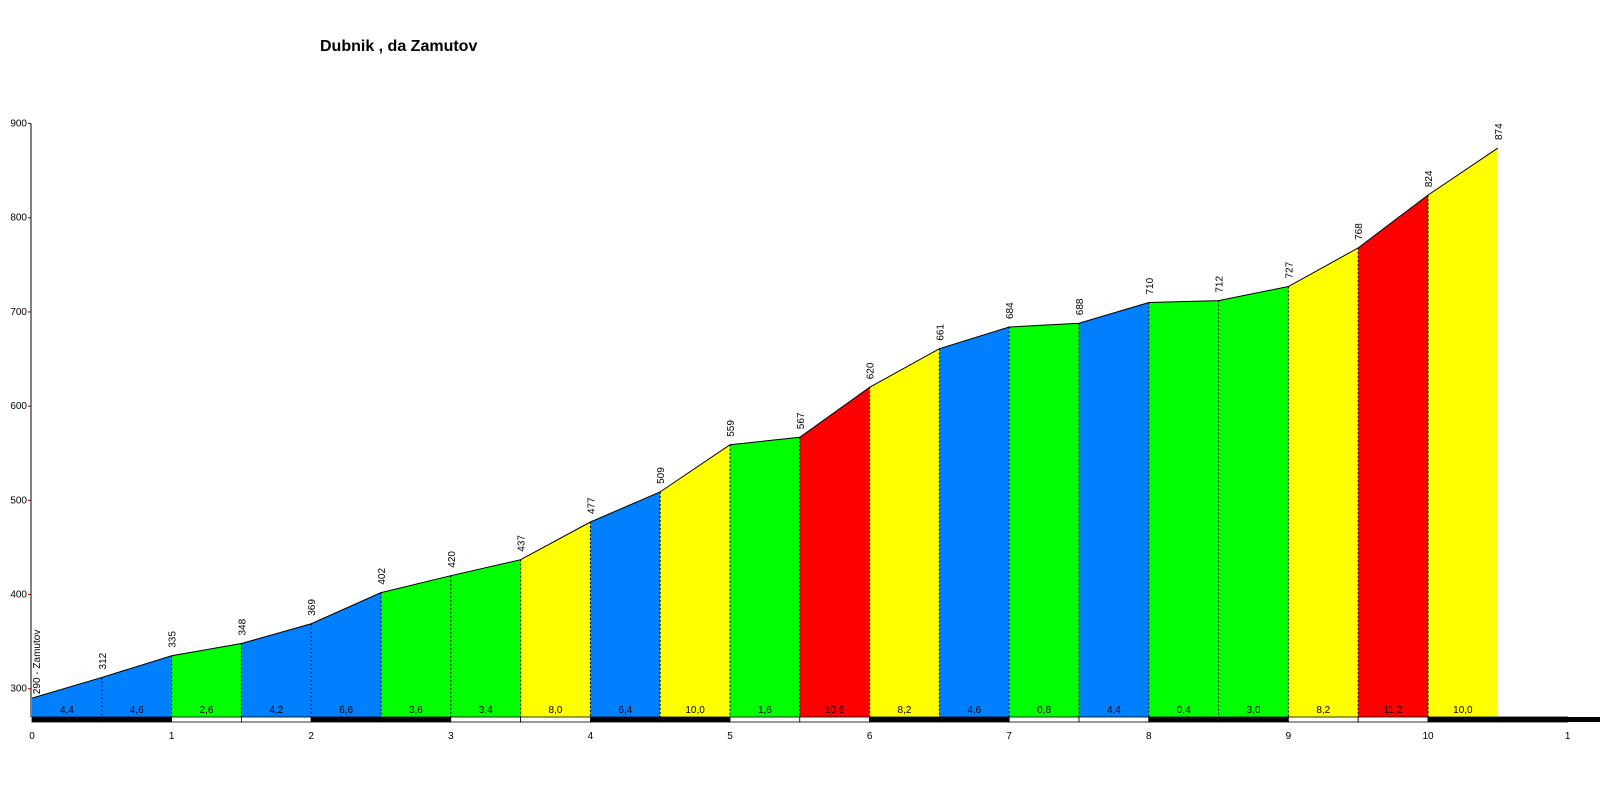  I want to click on elevation-label: 874, so click(1499, 131).